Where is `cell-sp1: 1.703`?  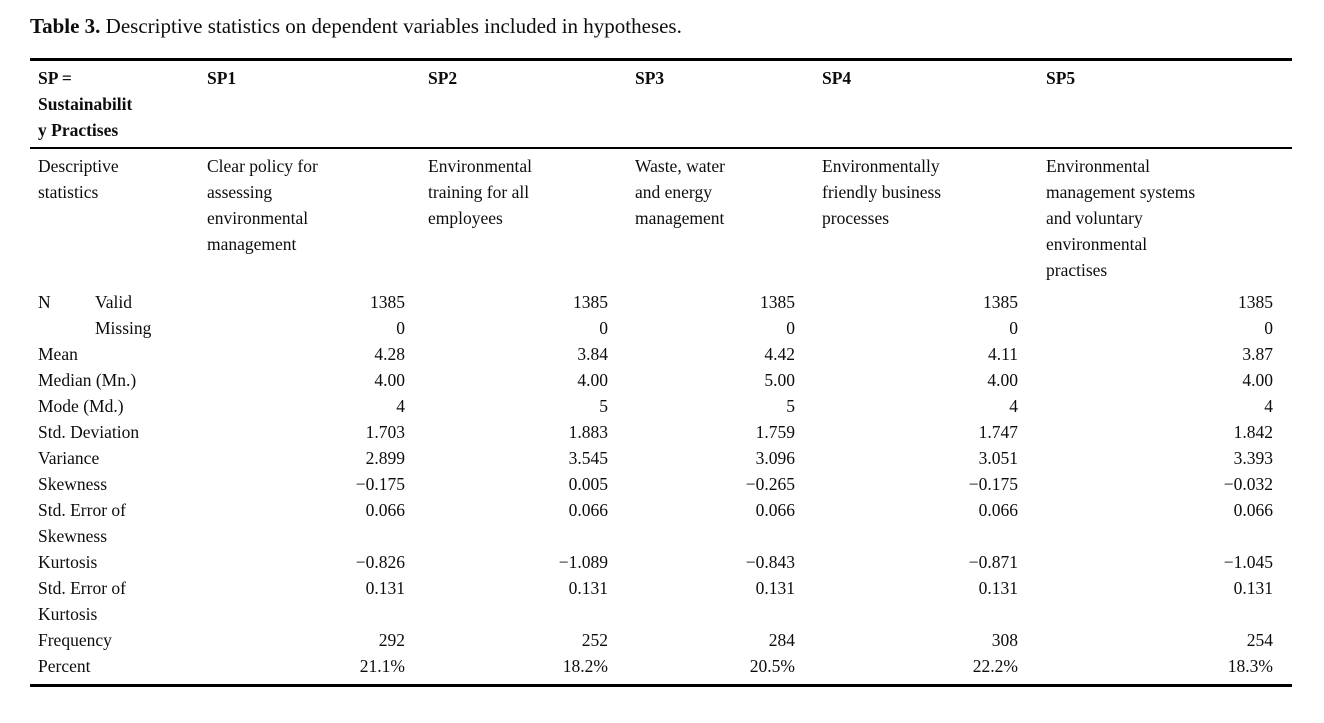
cell-sp1: 1.703 is located at coordinates (385, 432).